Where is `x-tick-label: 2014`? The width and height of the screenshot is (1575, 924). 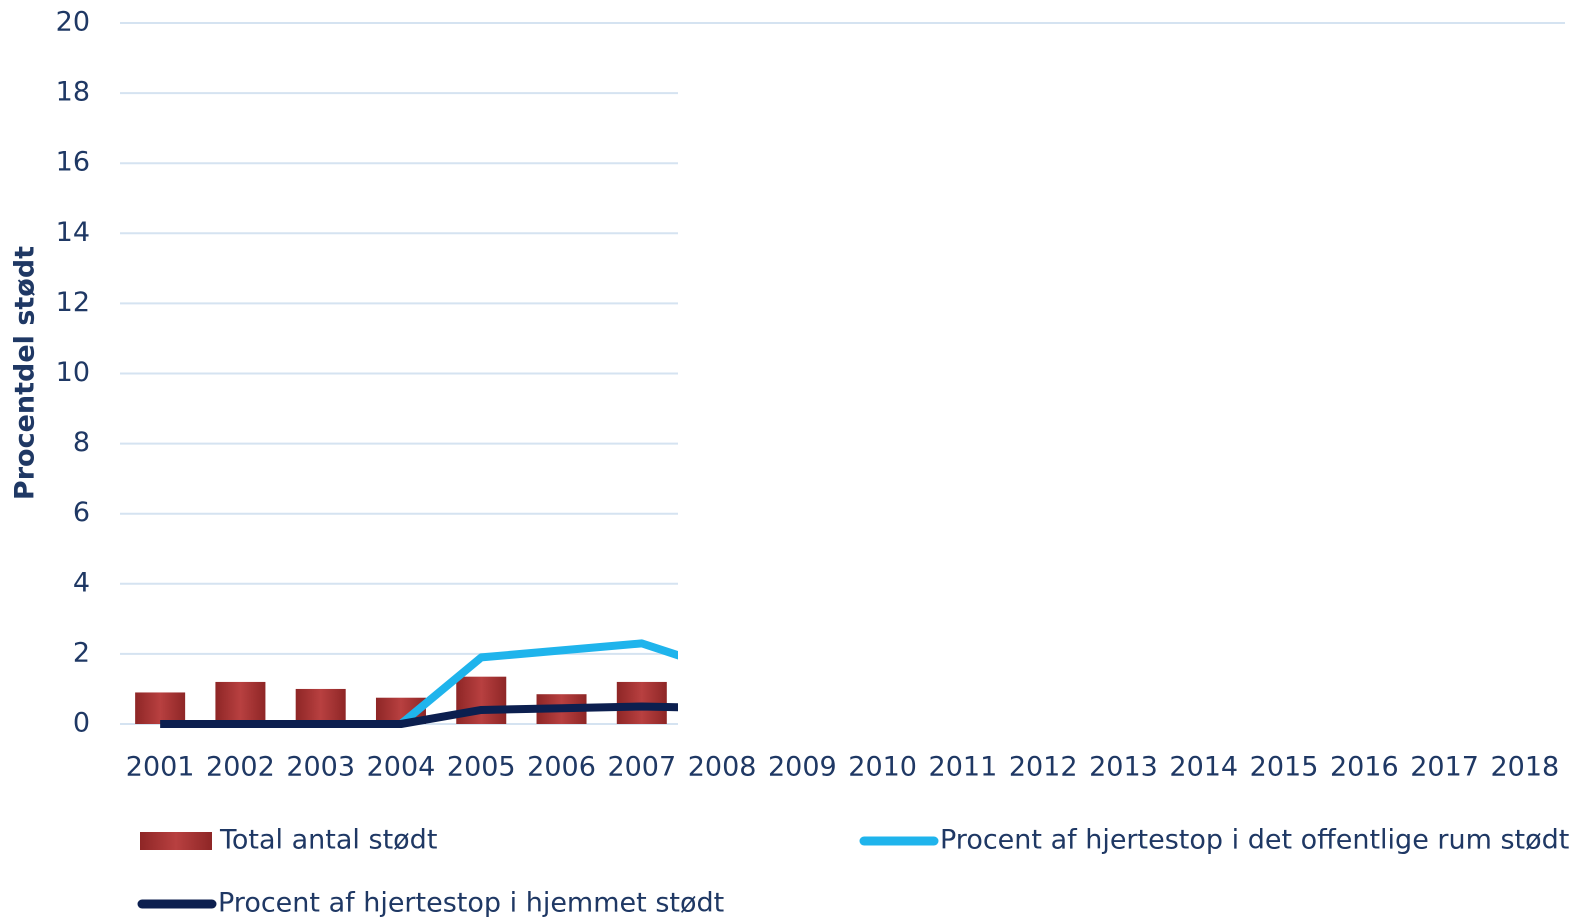 x-tick-label: 2014 is located at coordinates (1203, 767).